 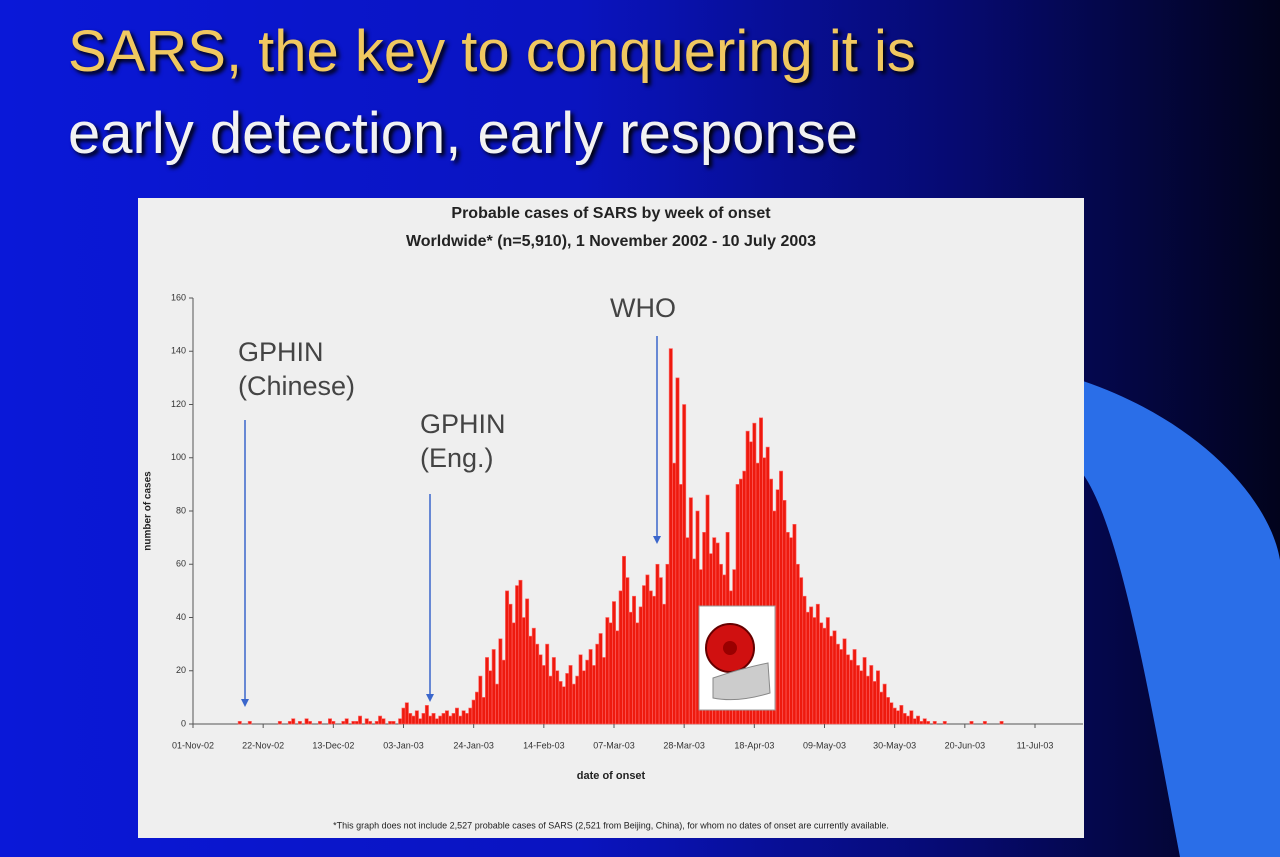 I want to click on x-tick-label: 13-Dec-02, so click(x=333, y=745).